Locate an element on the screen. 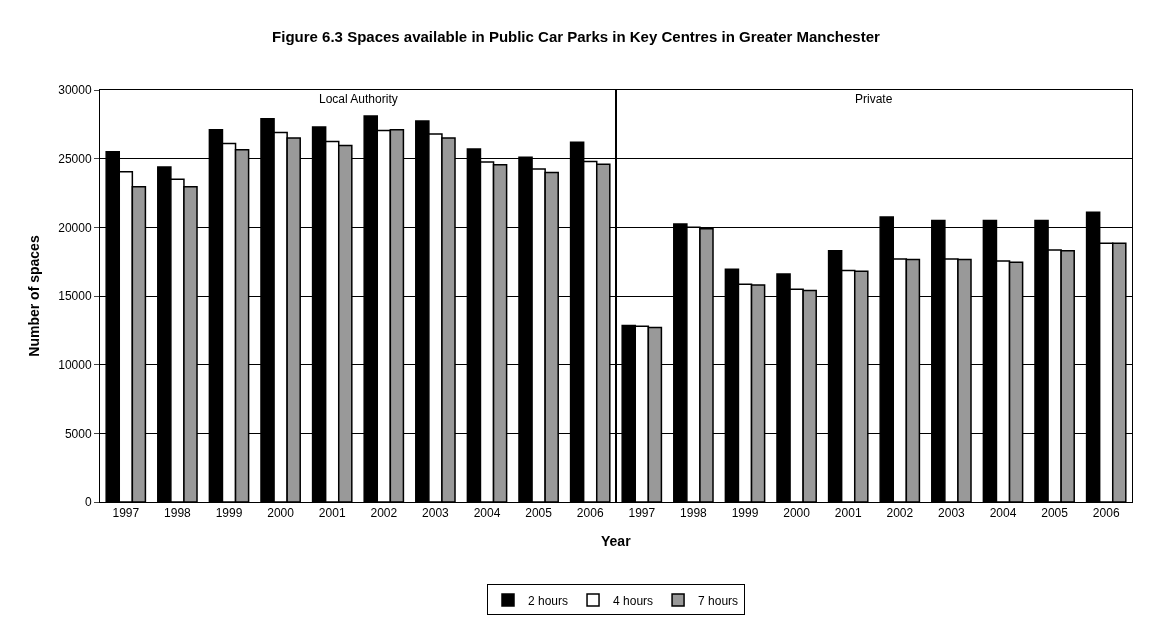 This screenshot has width=1152, height=628. legend-label: 4 hours is located at coordinates (633, 600).